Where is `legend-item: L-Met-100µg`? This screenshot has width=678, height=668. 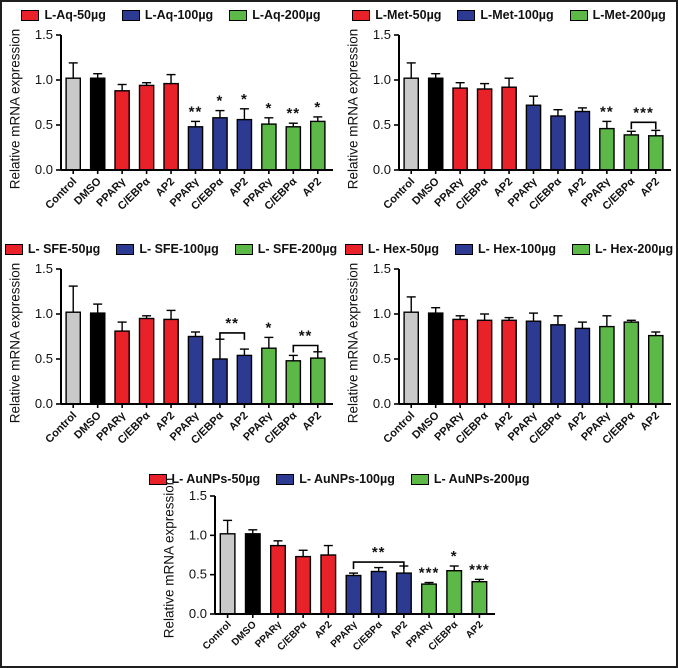 legend-item: L-Met-100µg is located at coordinates (505, 15).